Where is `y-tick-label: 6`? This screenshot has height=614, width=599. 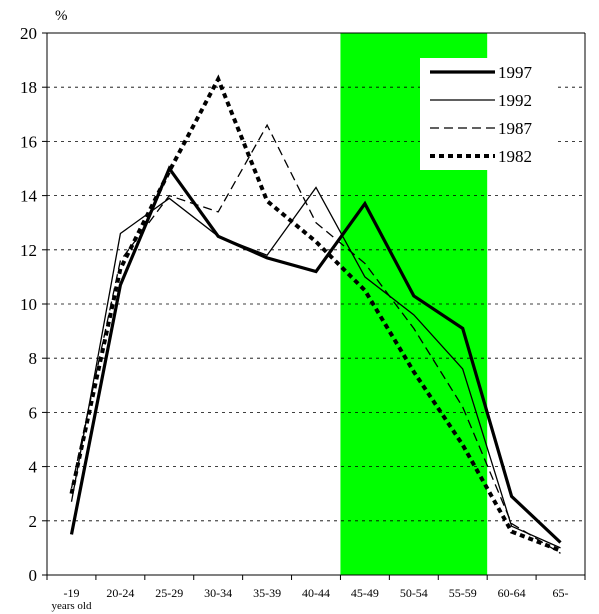 y-tick-label: 6 is located at coordinates (33, 412).